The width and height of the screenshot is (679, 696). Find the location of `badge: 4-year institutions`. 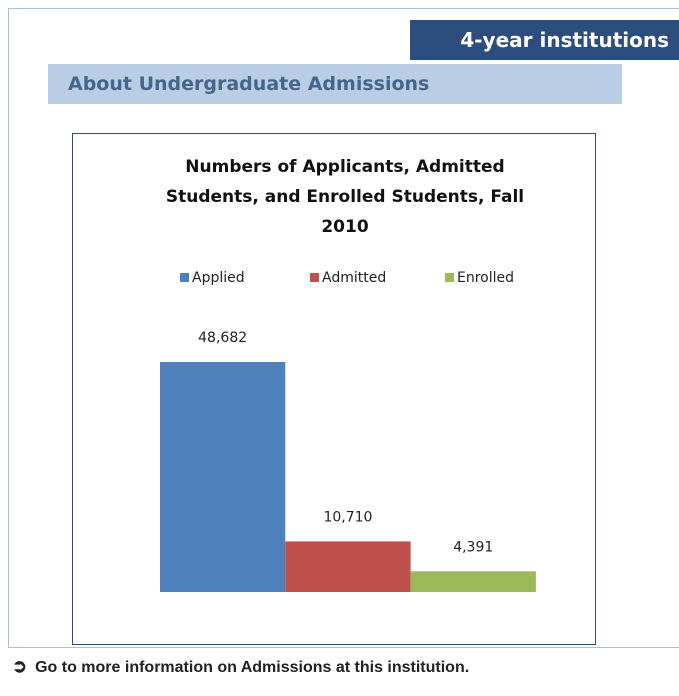

badge: 4-year institutions is located at coordinates (544, 40).